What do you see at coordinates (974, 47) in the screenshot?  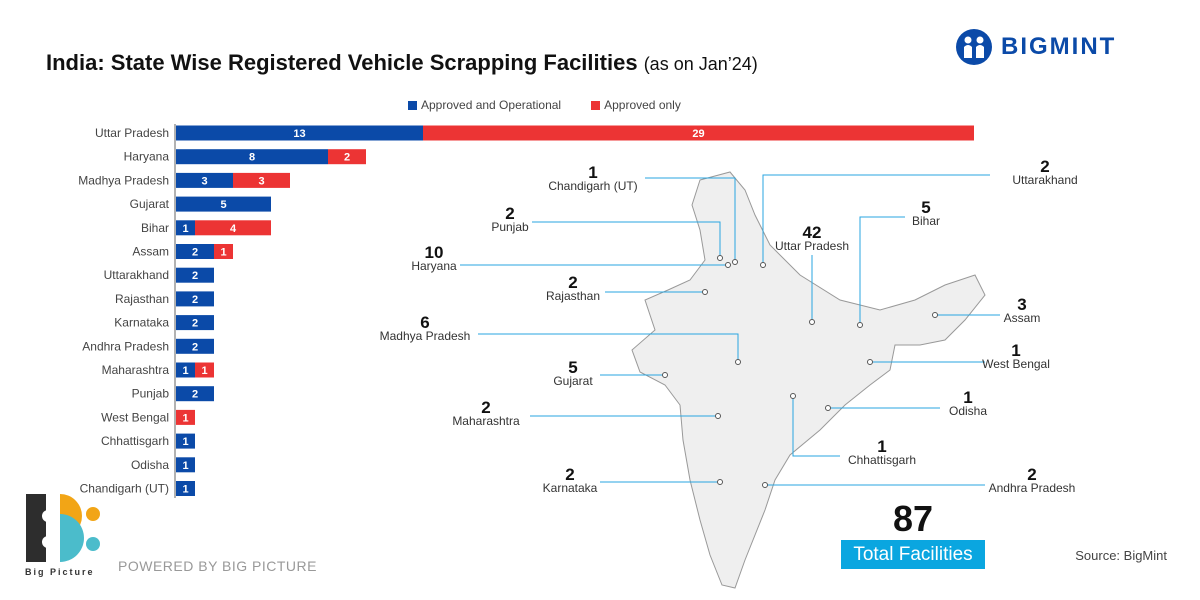 I see `bigmint-logo-icon` at bounding box center [974, 47].